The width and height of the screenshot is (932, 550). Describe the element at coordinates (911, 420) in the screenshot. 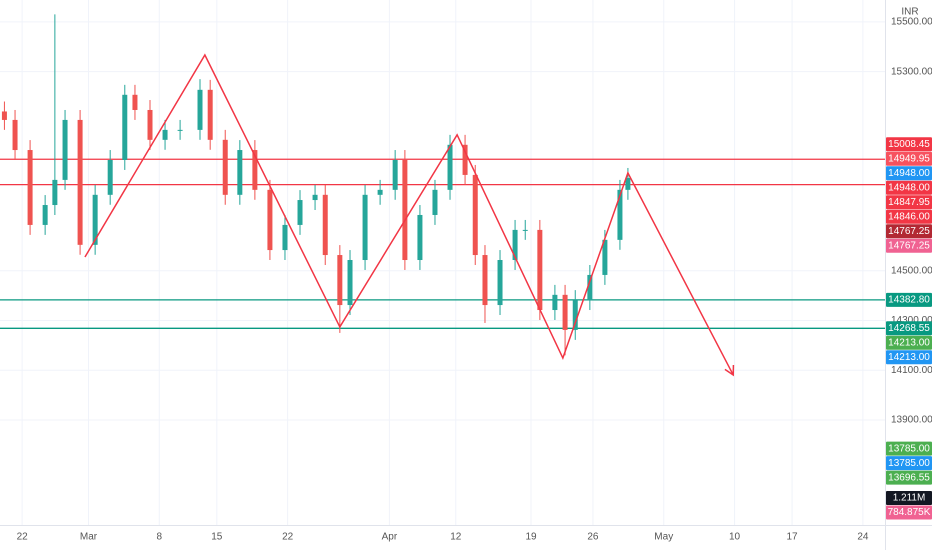

I see `y-tick-label: 13900.00` at that location.